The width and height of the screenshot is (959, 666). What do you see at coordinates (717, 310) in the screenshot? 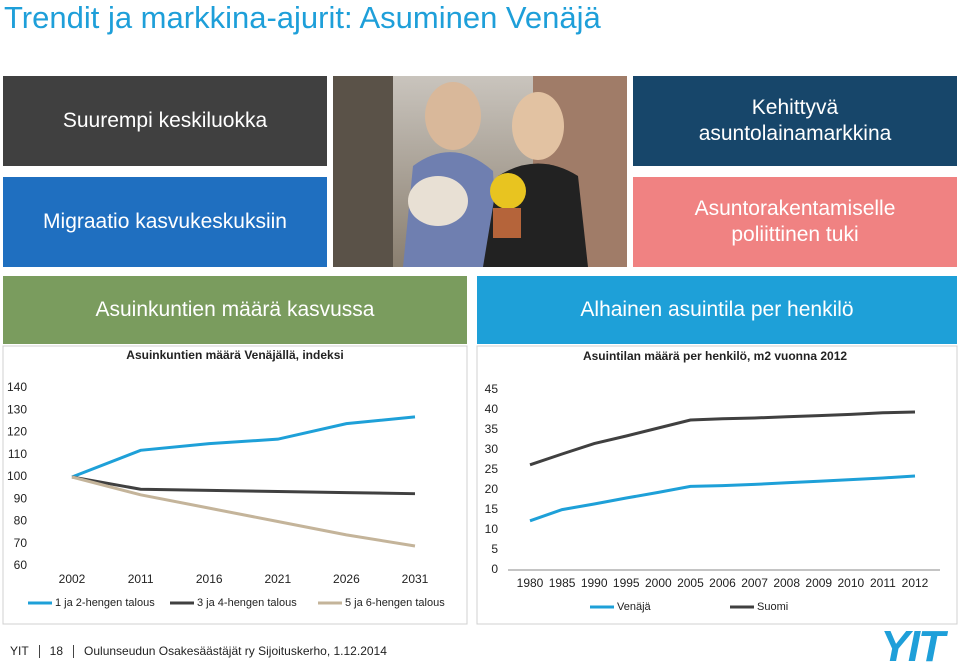
I see `box: Alhainen asuintila per henkilö` at bounding box center [717, 310].